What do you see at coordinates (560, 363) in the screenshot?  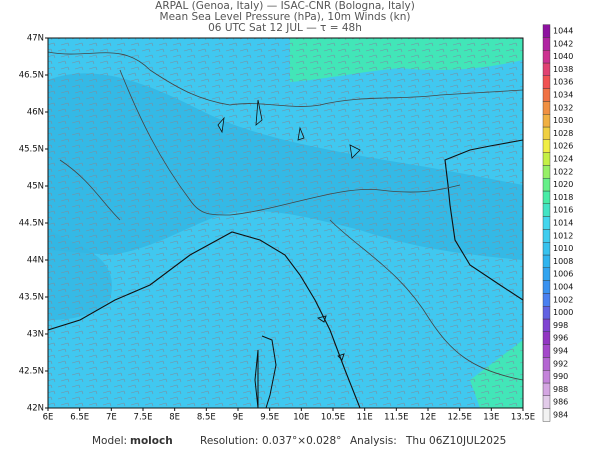 I see `colorbar-label: 992` at bounding box center [560, 363].